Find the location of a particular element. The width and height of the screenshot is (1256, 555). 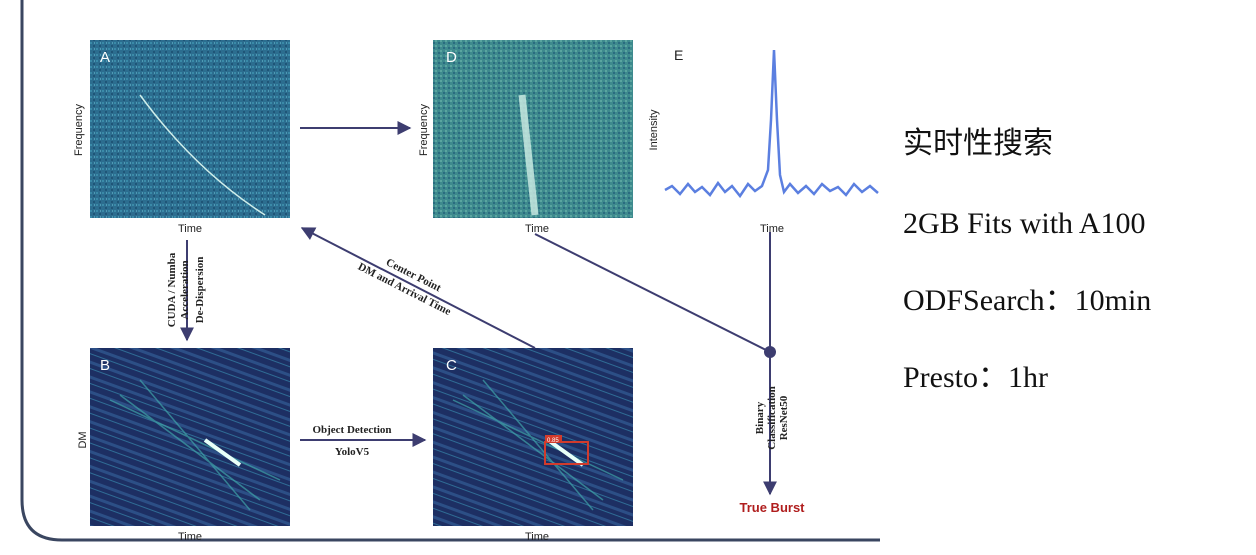

panel-a: A Time Frequency is located at coordinates (181, 137).